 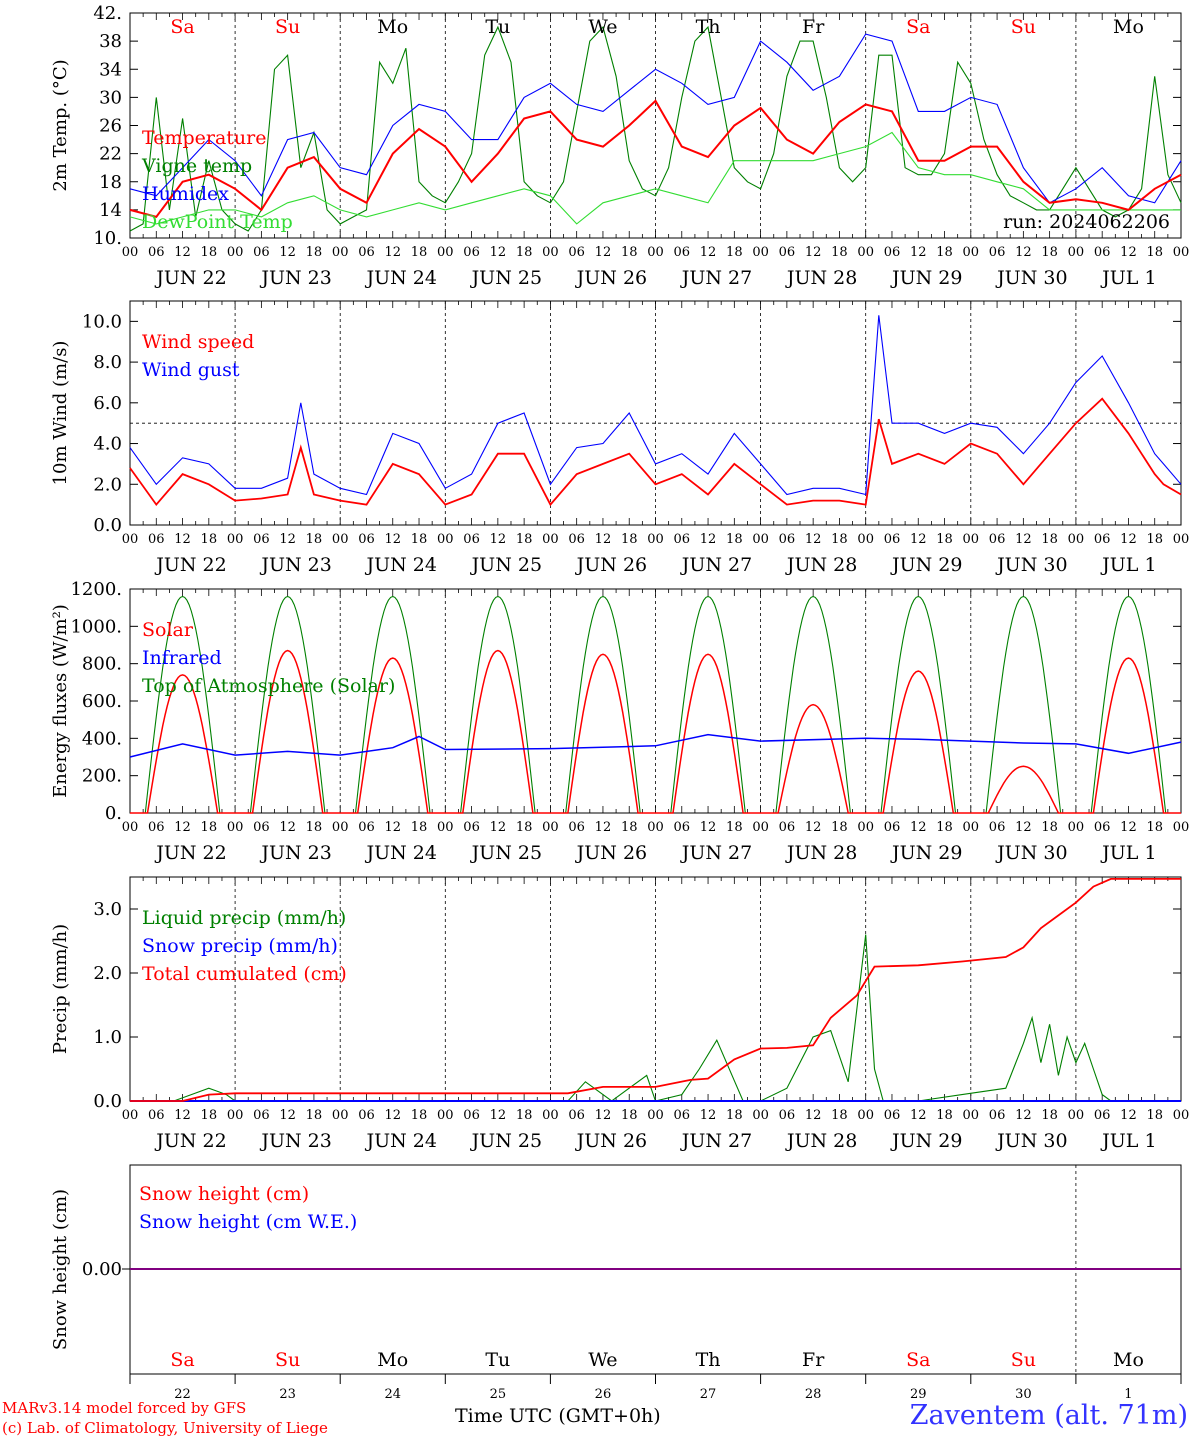 What do you see at coordinates (926, 278) in the screenshot?
I see `date-label: JUN 29` at bounding box center [926, 278].